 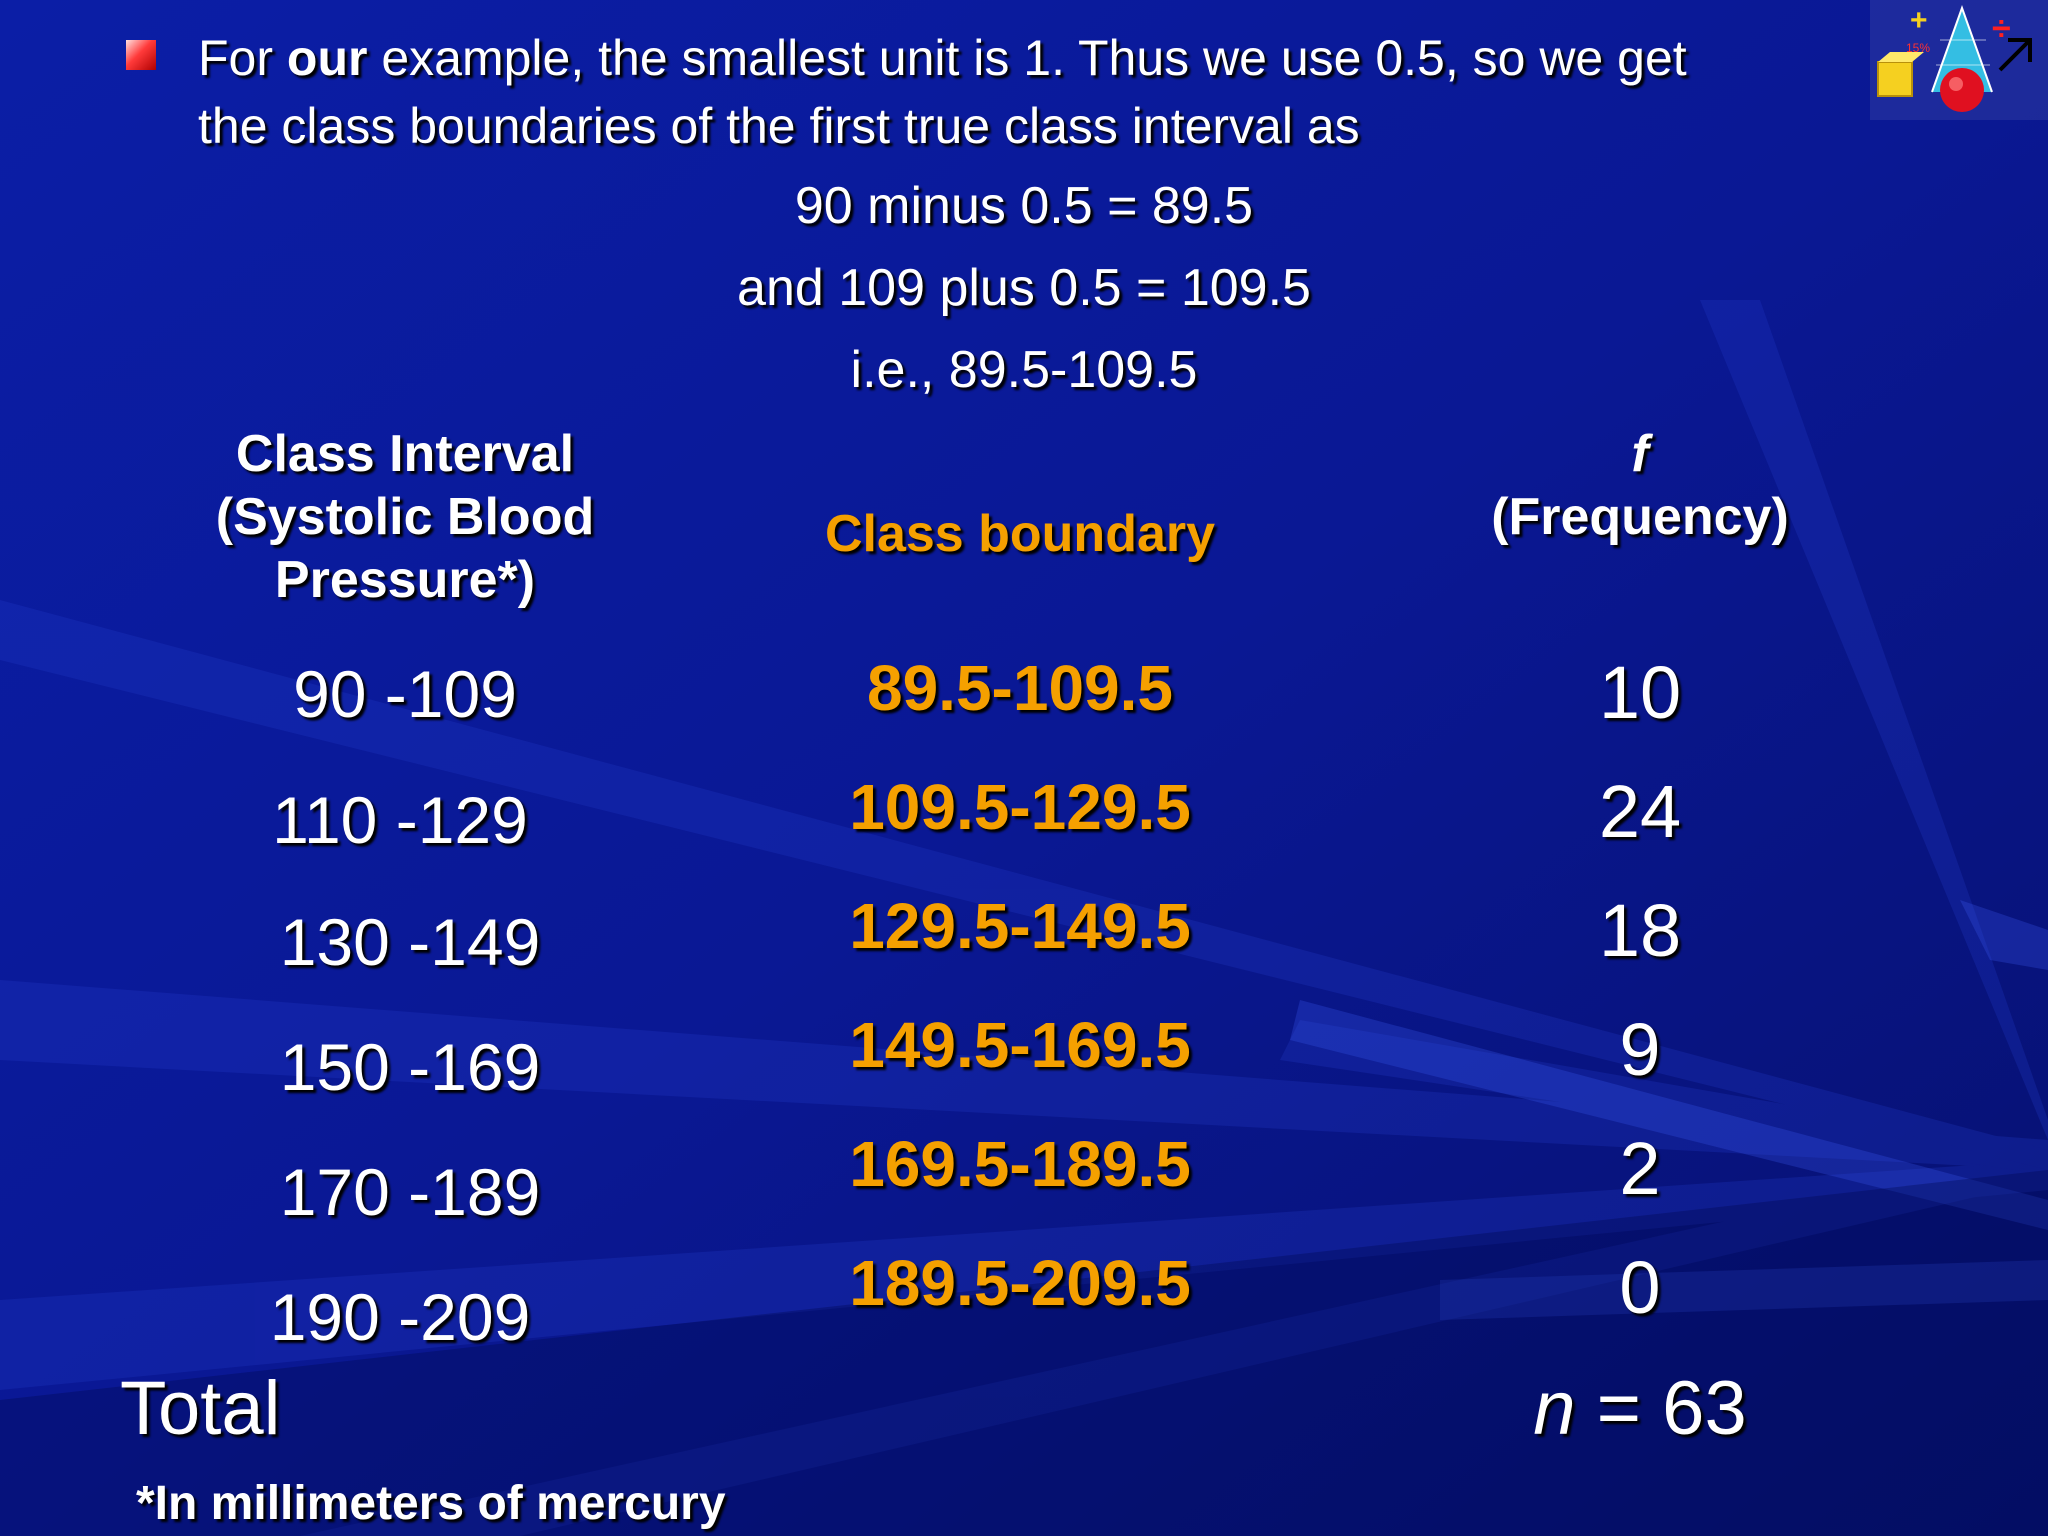 I want to click on class-interval-cell: 170 -189, so click(x=410, y=1192).